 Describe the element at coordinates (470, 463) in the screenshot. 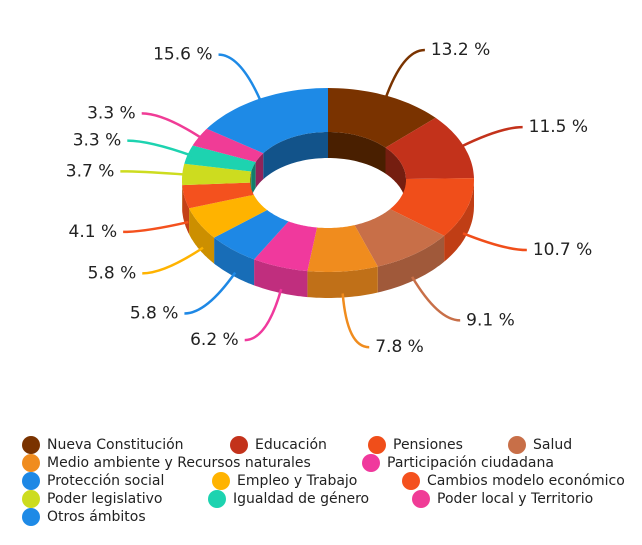

I see `legend-label: Participación ciudadana` at that location.